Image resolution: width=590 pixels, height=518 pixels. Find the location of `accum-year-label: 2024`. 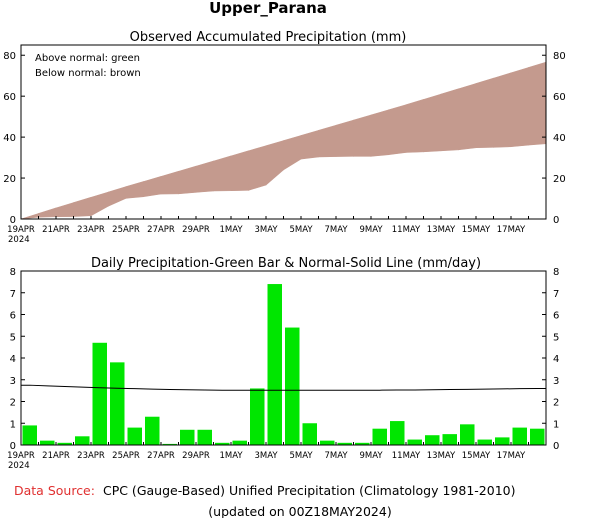

accum-year-label: 2024 is located at coordinates (19, 240).